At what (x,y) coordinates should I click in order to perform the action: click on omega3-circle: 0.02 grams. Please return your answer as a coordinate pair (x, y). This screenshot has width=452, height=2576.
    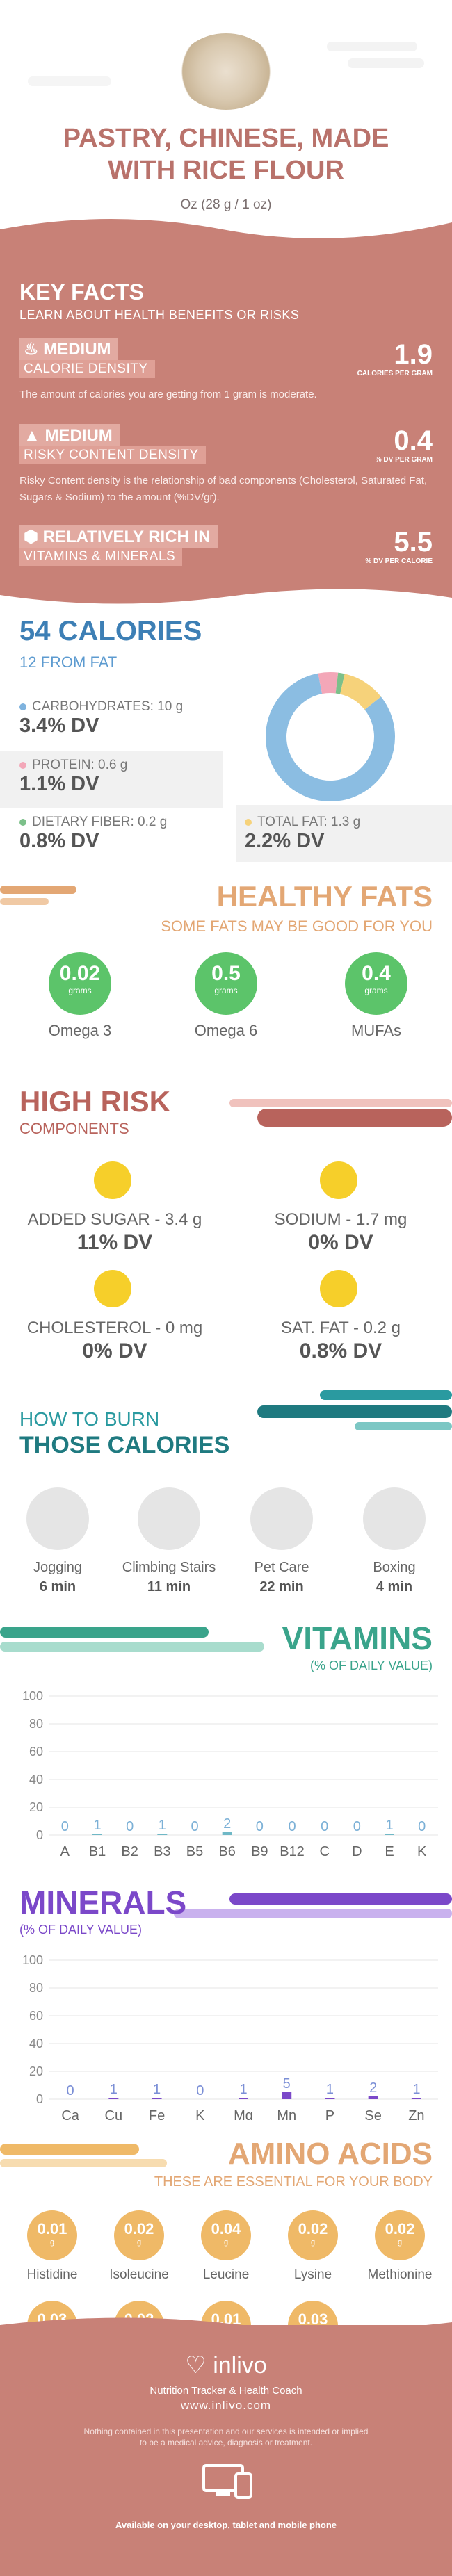
    Looking at the image, I should click on (80, 983).